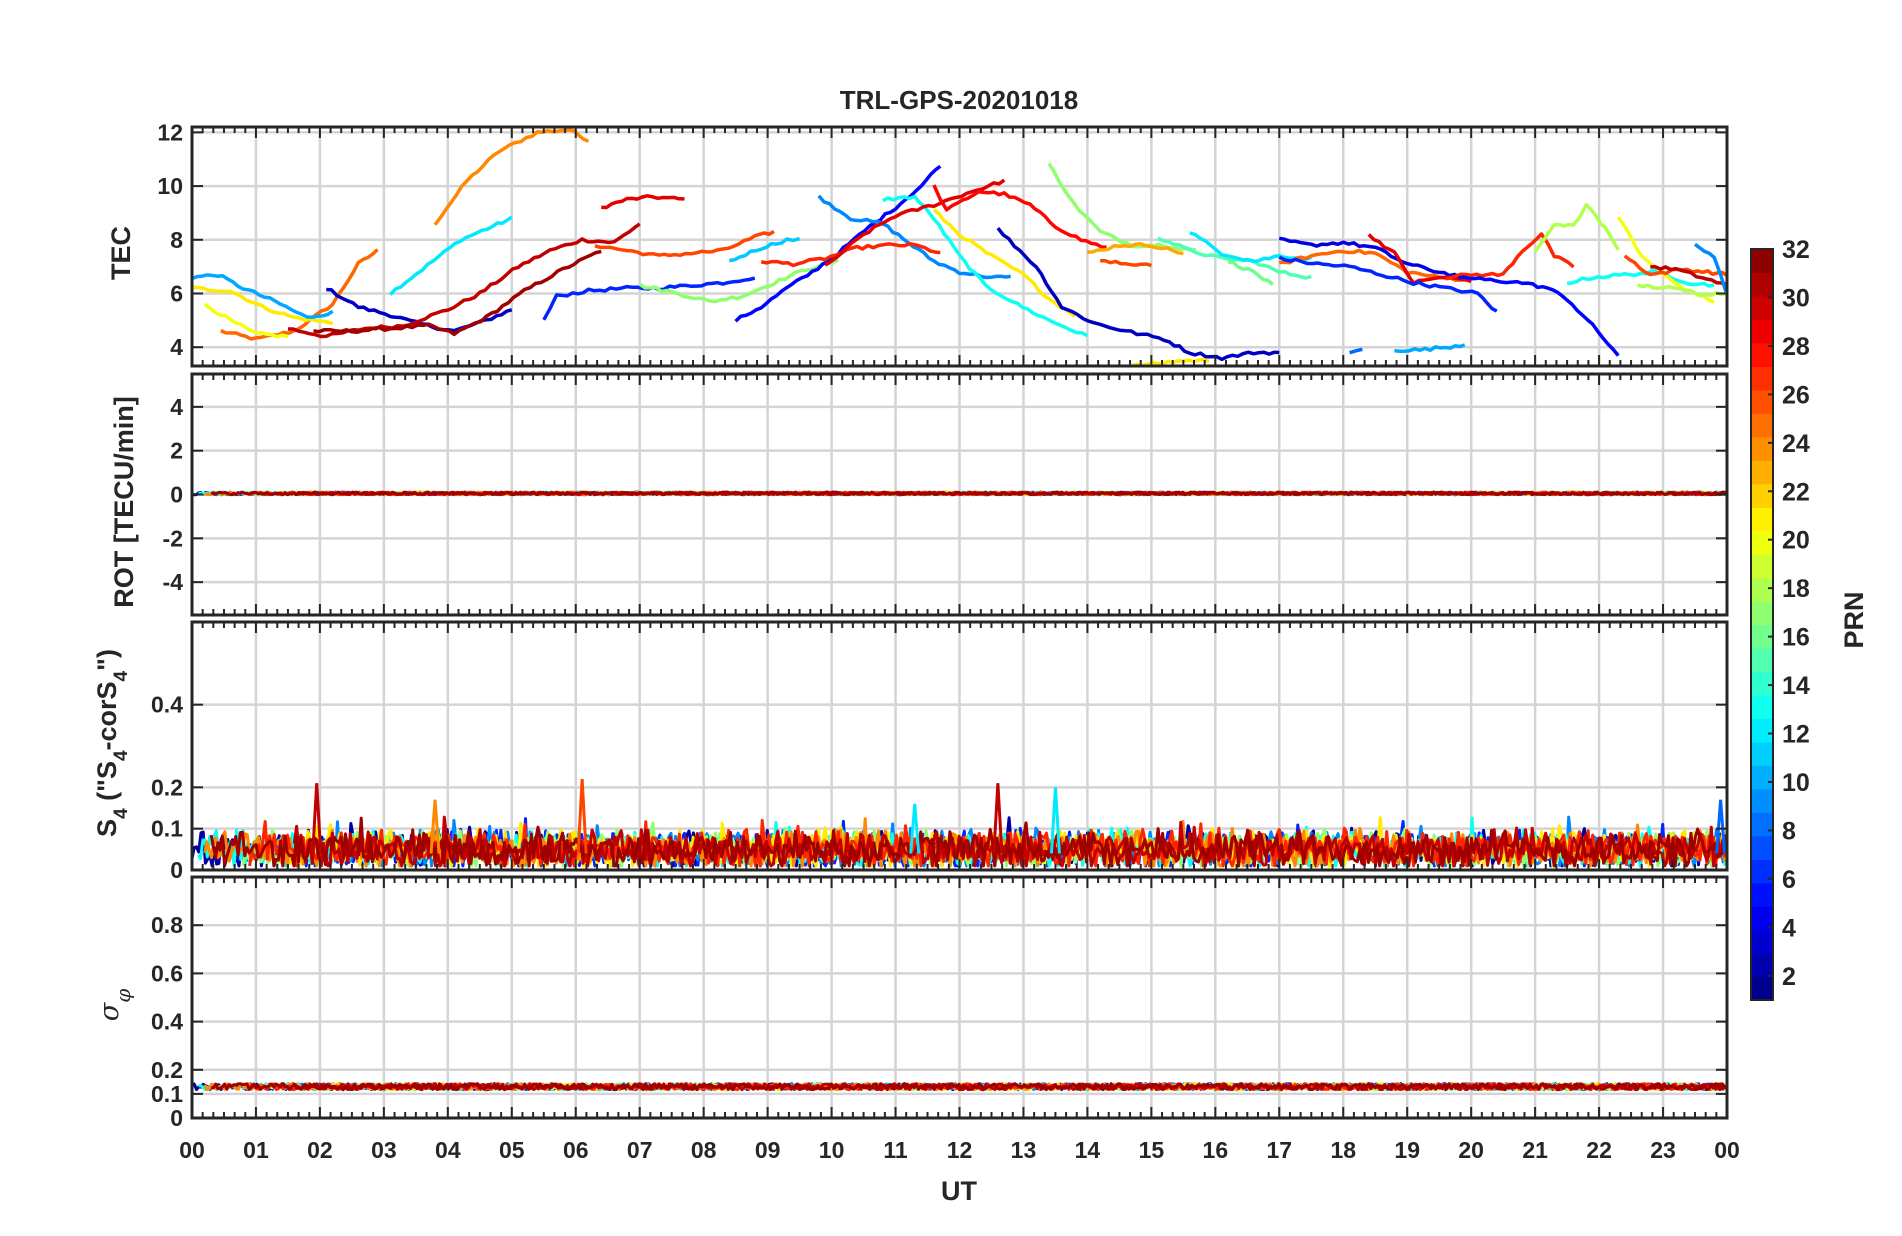 This screenshot has width=1902, height=1236. I want to click on tec-y-tick-label: 6, so click(176, 293).